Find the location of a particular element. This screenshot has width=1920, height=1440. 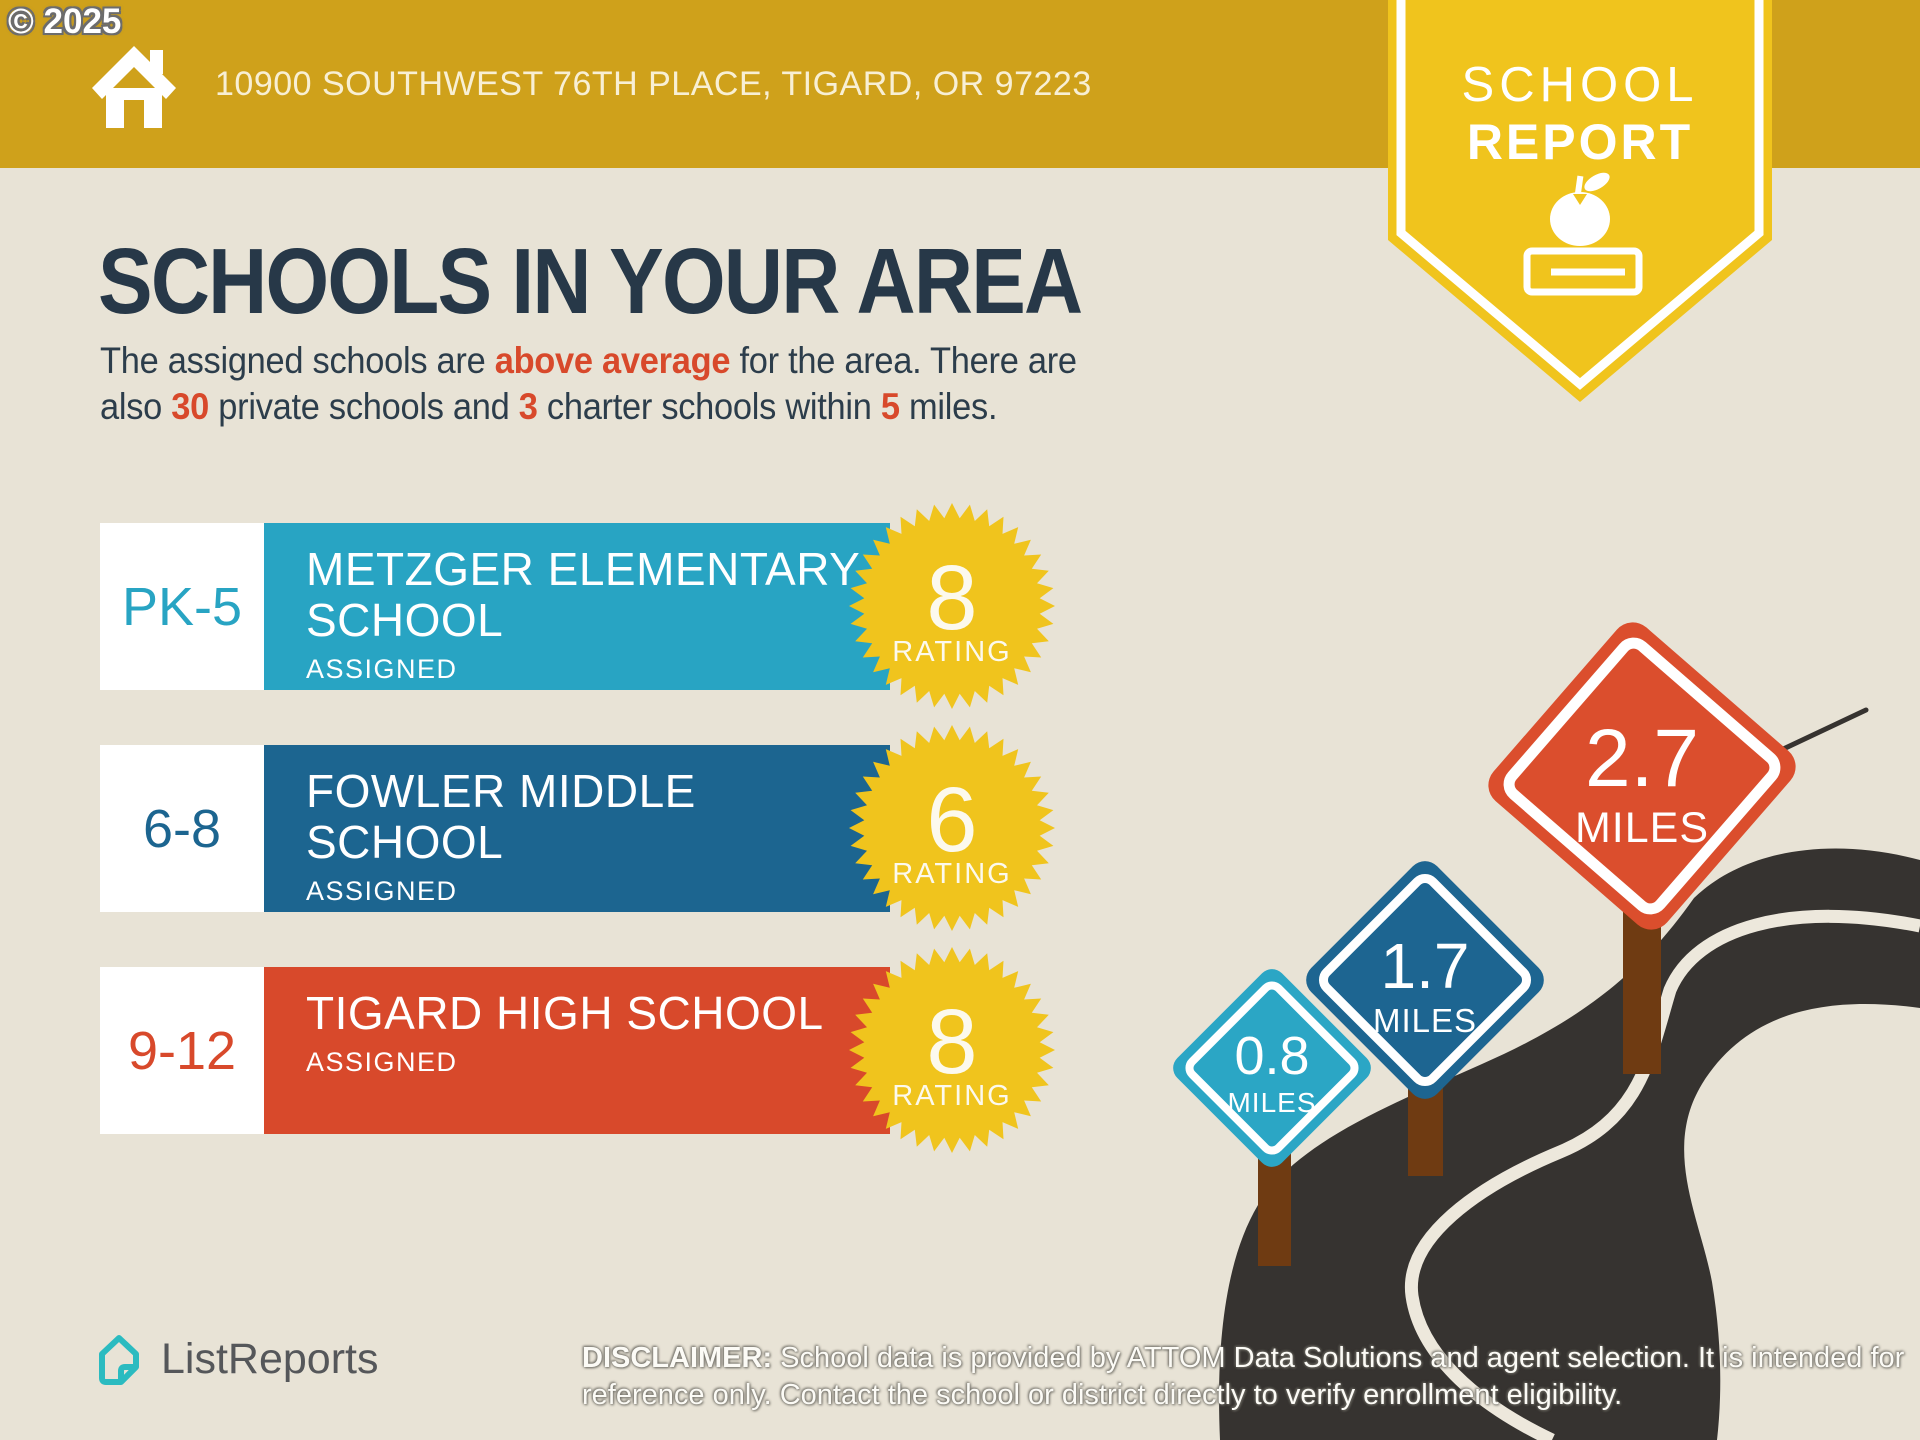

school-name: TIGARD HIGH SCHOOL is located at coordinates (598, 1013).